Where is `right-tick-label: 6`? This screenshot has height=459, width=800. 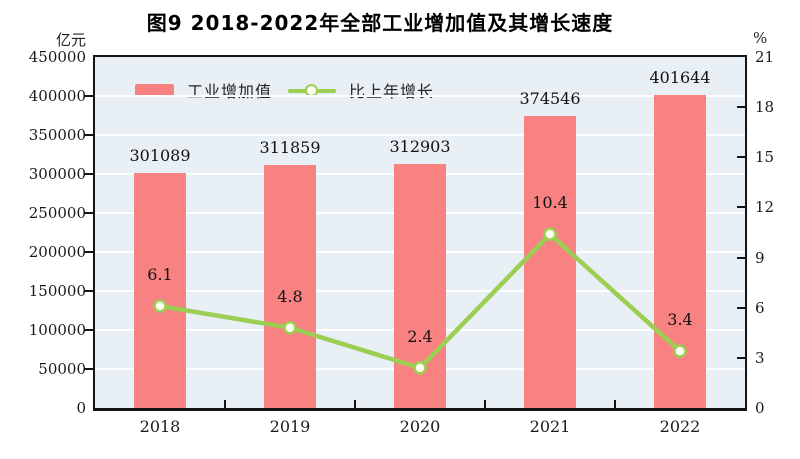 right-tick-label: 6 is located at coordinates (760, 307).